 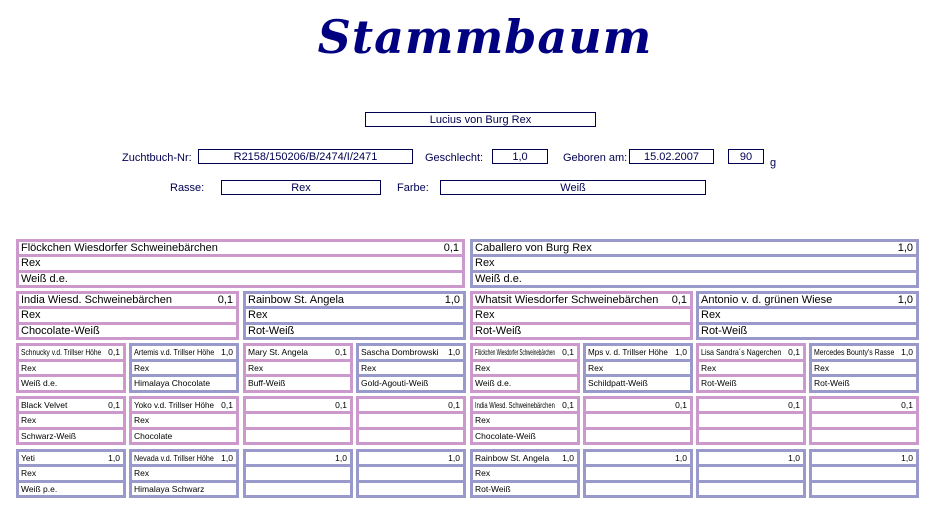 What do you see at coordinates (638, 384) in the screenshot?
I see `ancestor-farbe-field: Schildpatt-Weiß` at bounding box center [638, 384].